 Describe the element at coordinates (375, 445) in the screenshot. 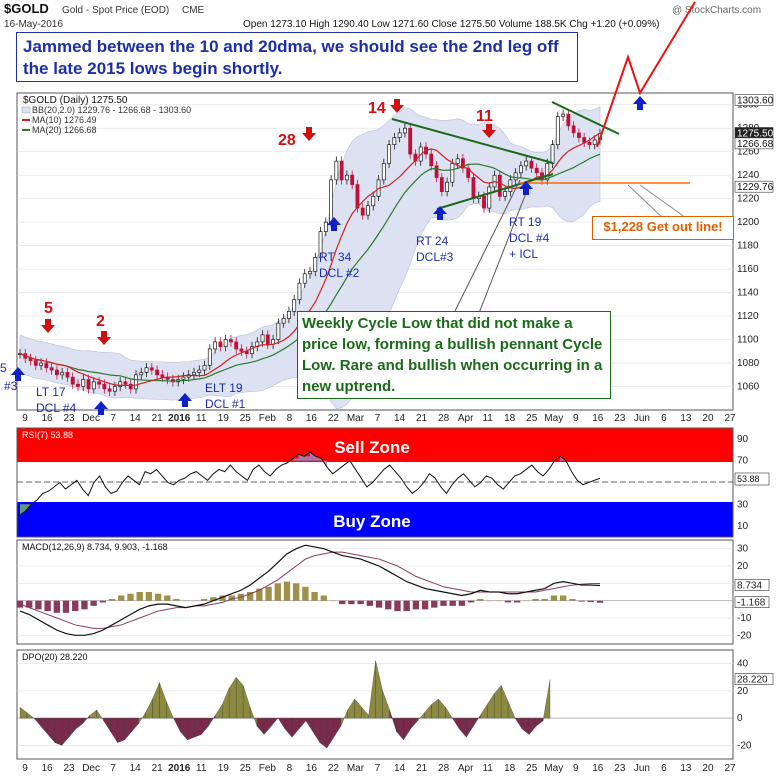

I see `sell-zone-band` at that location.